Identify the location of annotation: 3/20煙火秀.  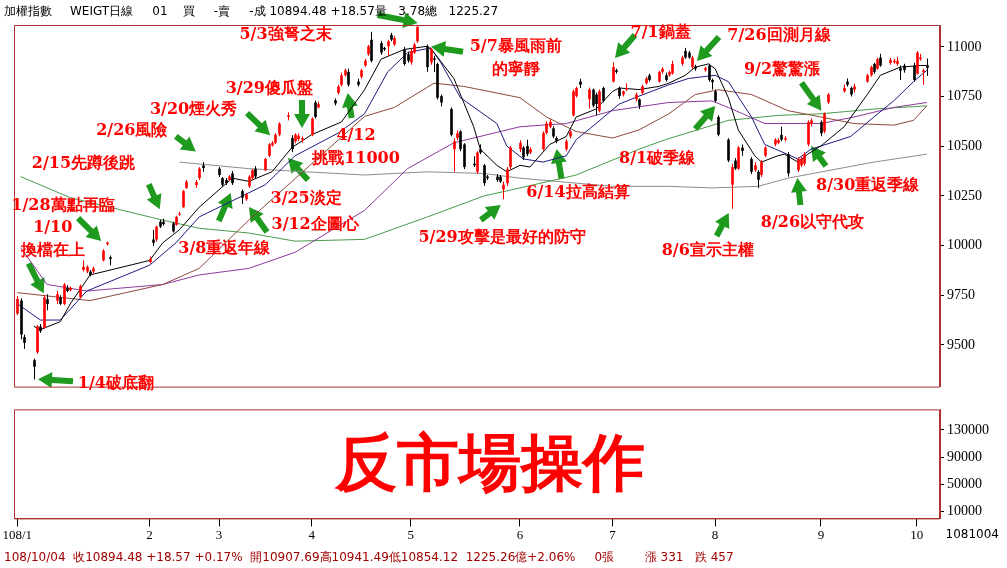
(193, 109).